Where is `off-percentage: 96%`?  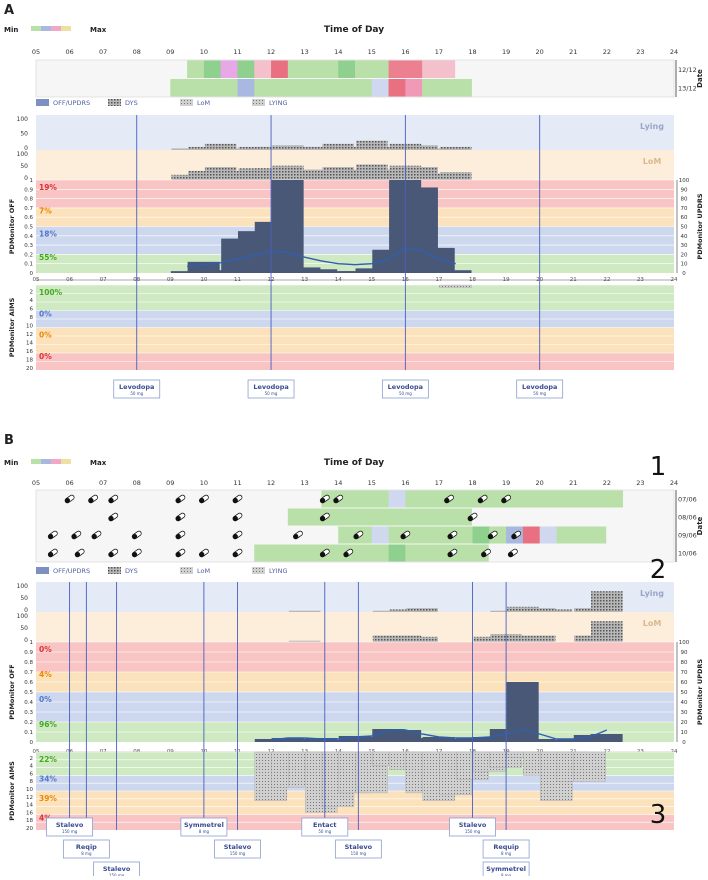 off-percentage: 96% is located at coordinates (48, 724).